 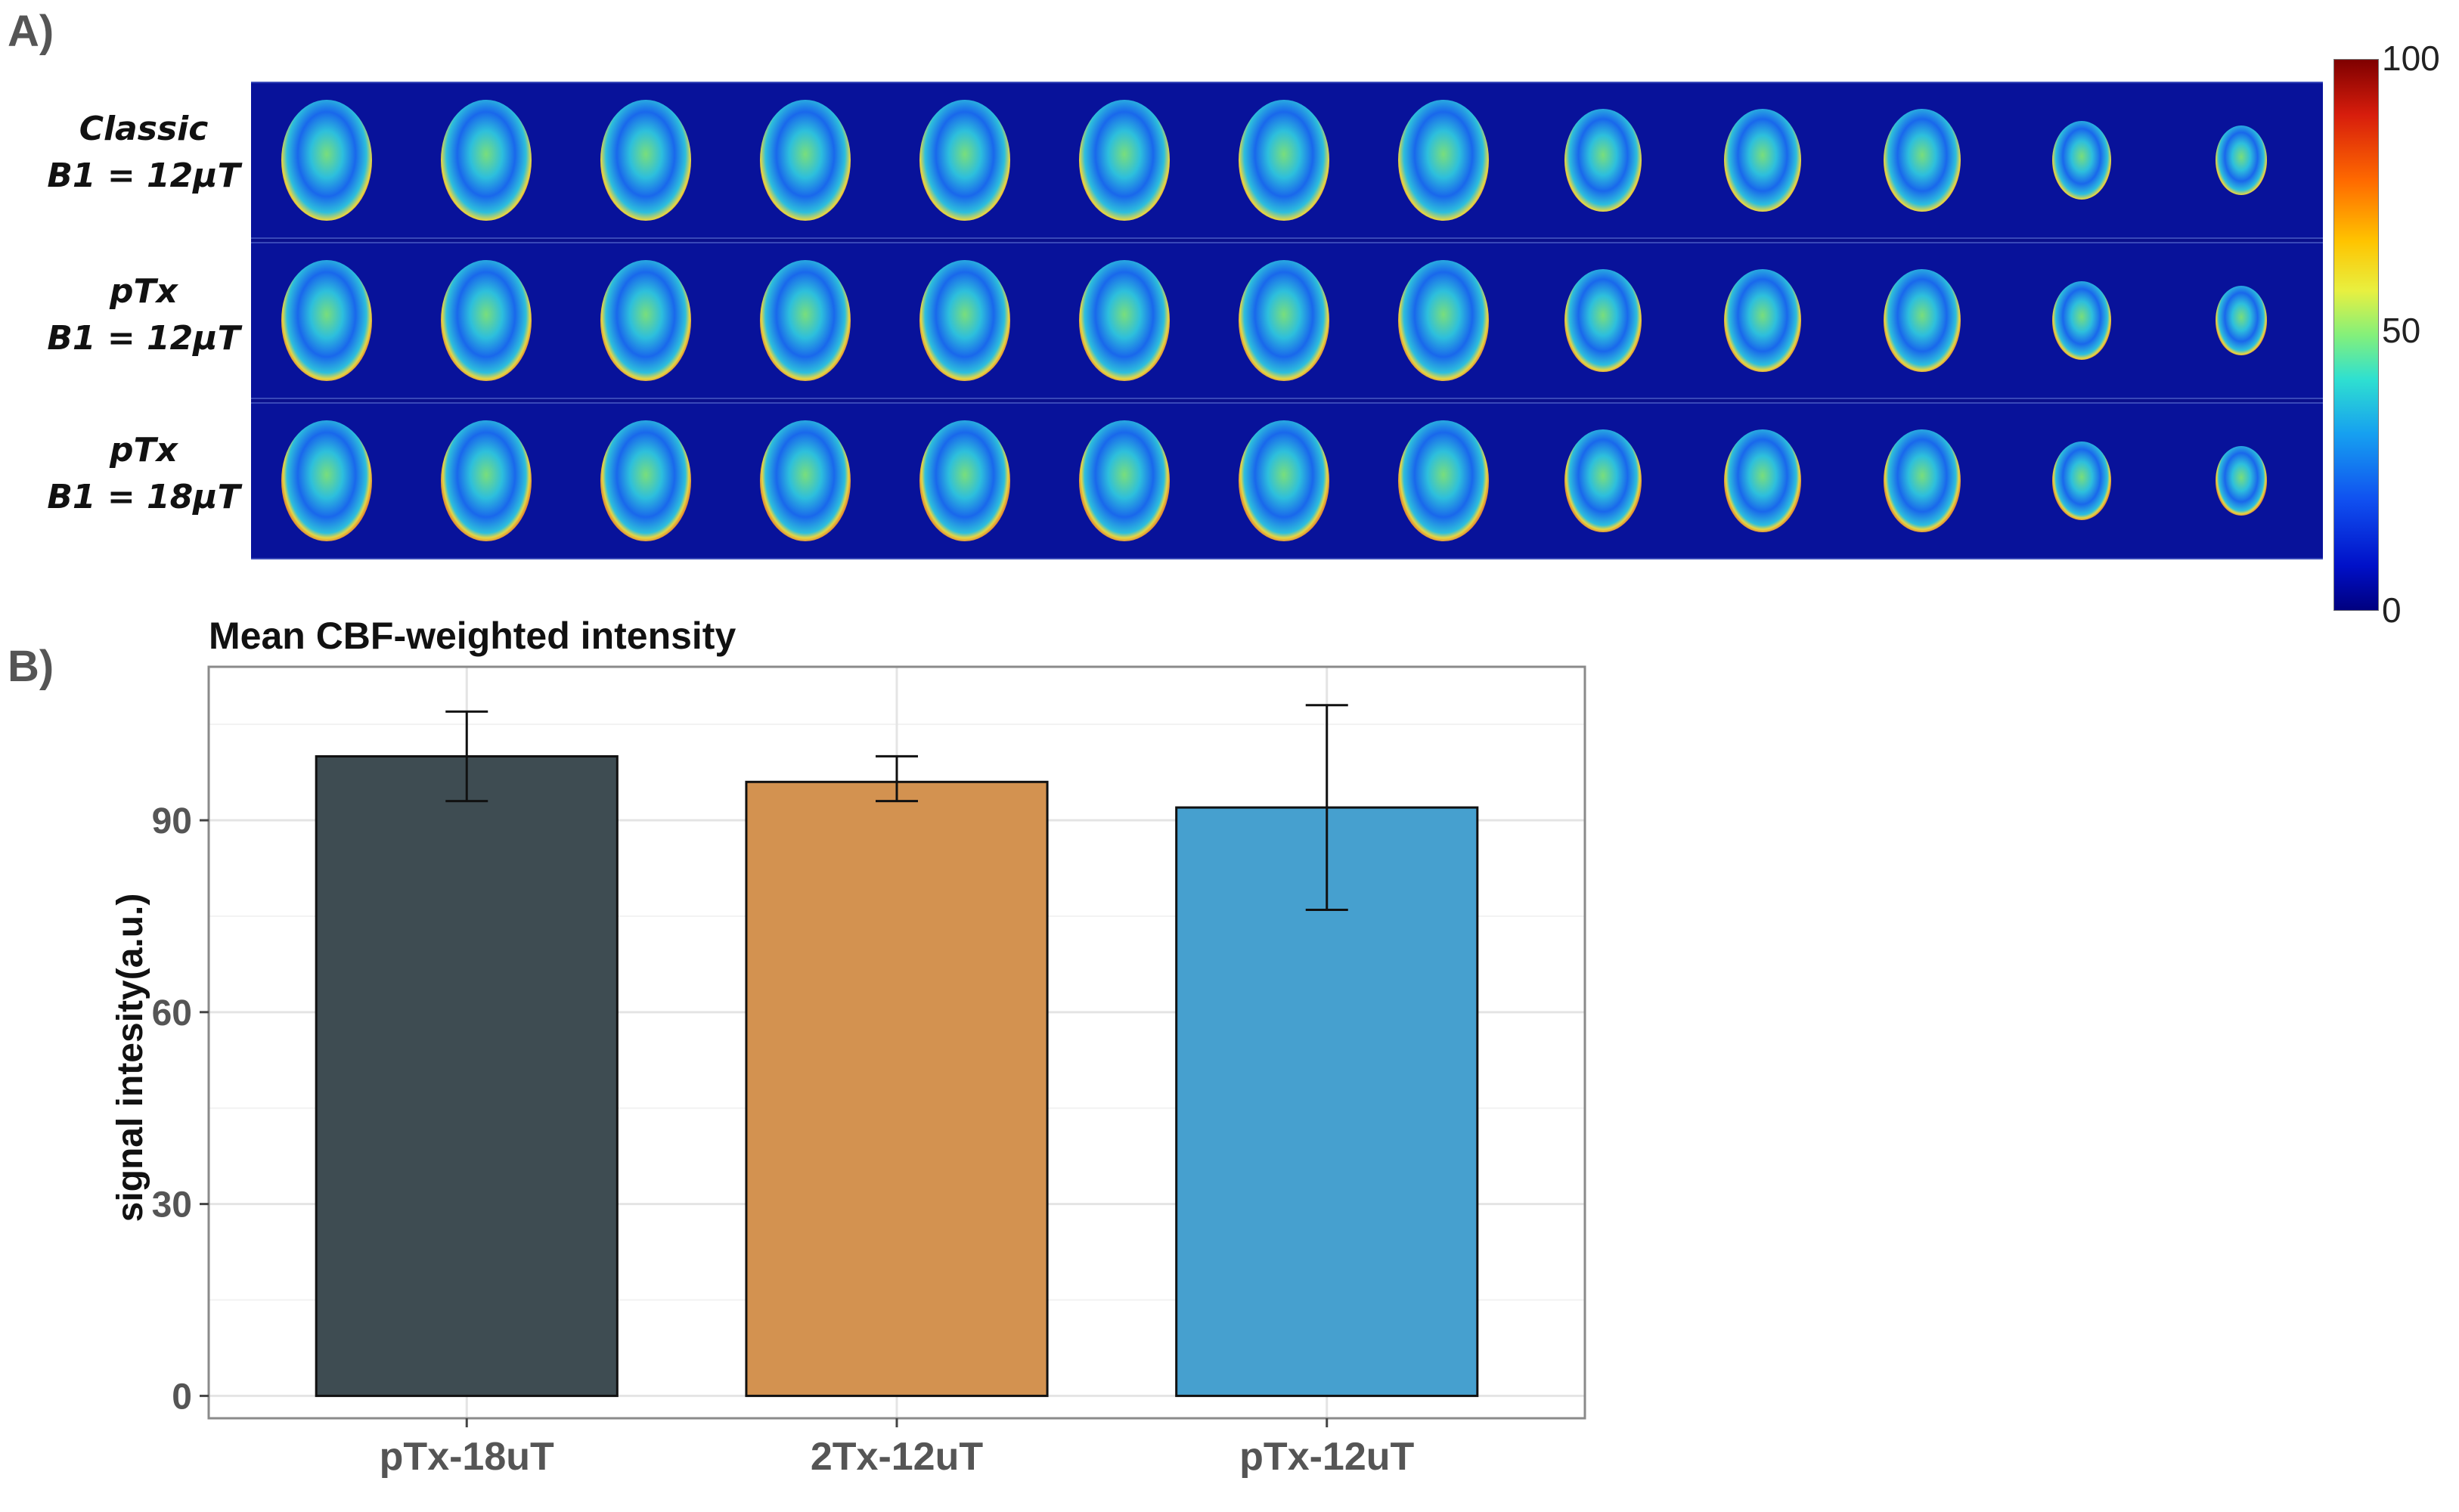 What do you see at coordinates (2392, 610) in the screenshot?
I see `colorbar-min-label: 0` at bounding box center [2392, 610].